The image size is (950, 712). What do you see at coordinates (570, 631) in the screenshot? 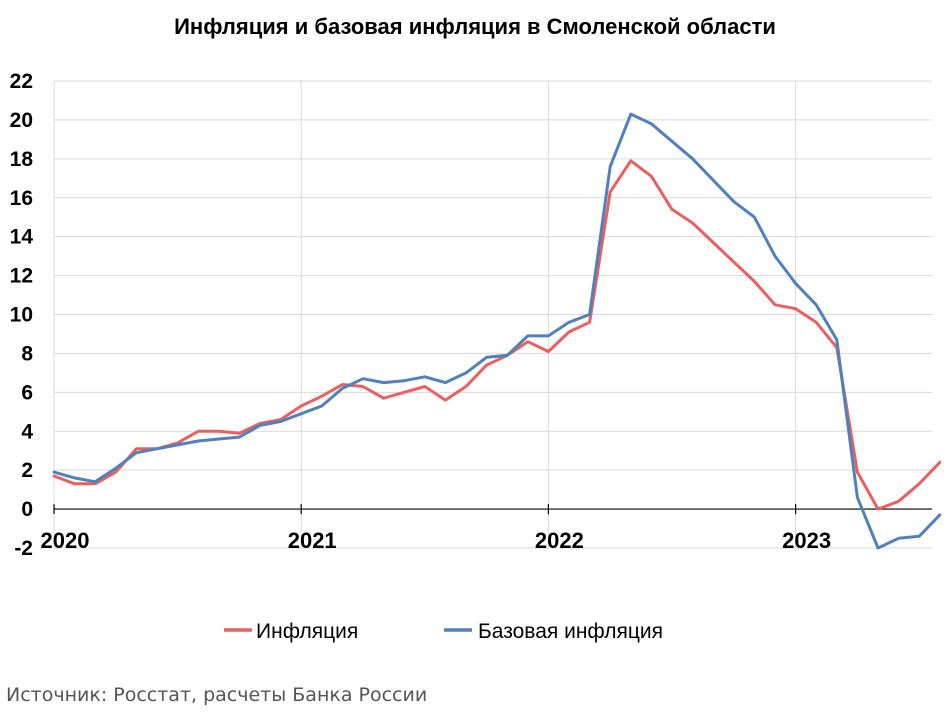
I see `legend-label: Базовая инфляция` at bounding box center [570, 631].